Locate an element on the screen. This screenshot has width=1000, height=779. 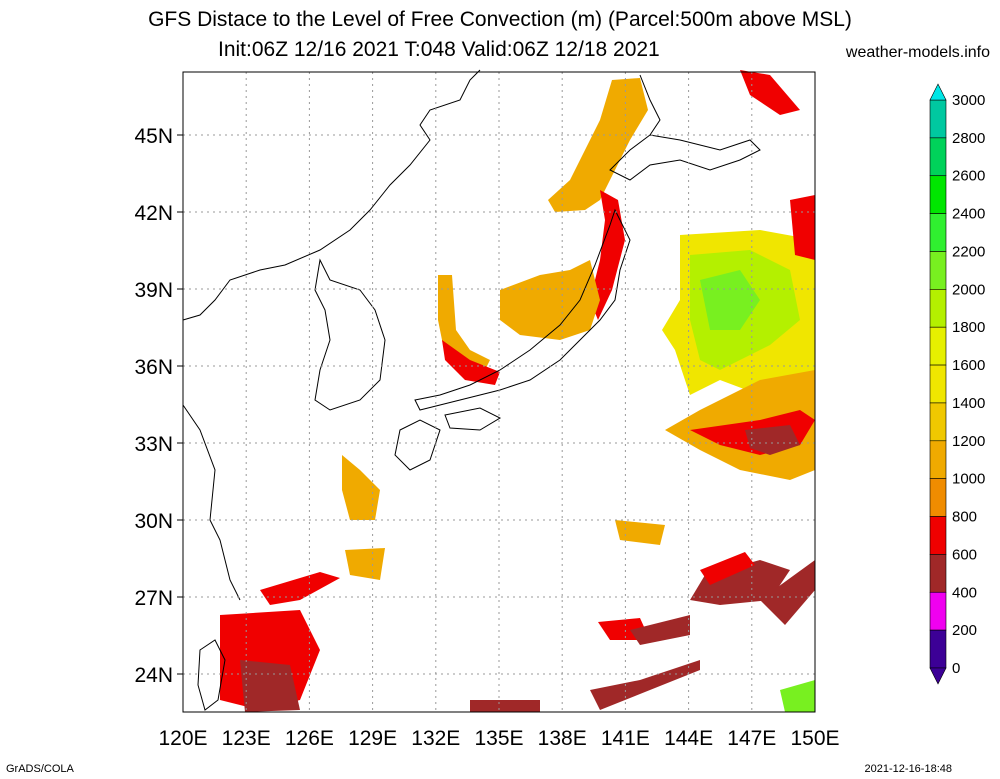
colorbar-label: 600 is located at coordinates (964, 554).